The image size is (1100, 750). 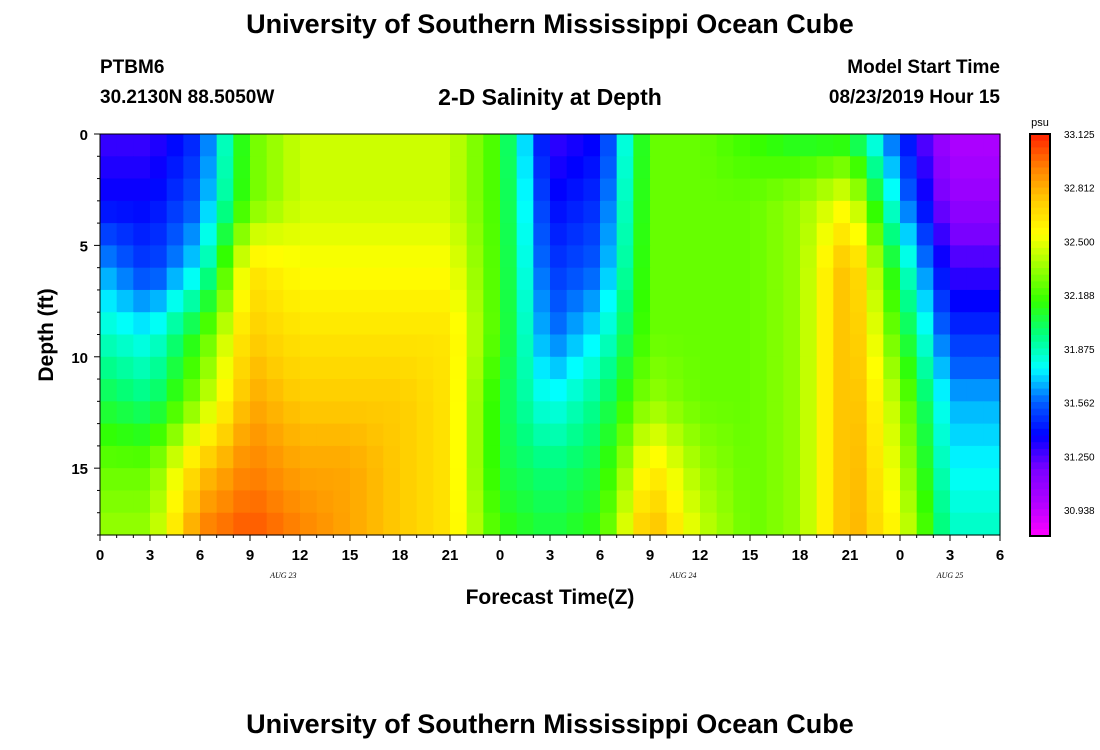 What do you see at coordinates (923, 67) in the screenshot?
I see `model-start-label: Model Start Time` at bounding box center [923, 67].